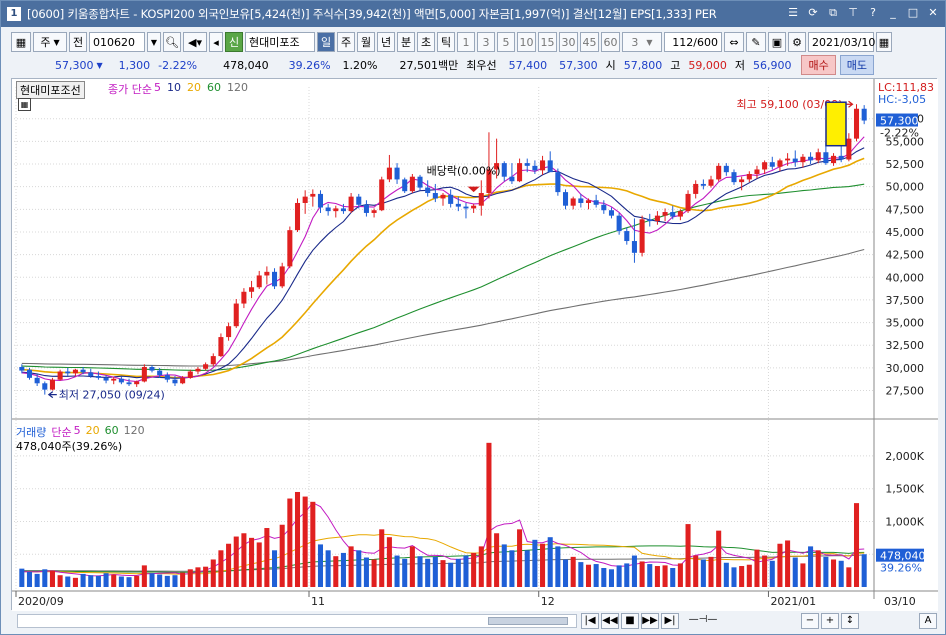 The image size is (946, 635). I want to click on save-icon: ▣, so click(777, 42).